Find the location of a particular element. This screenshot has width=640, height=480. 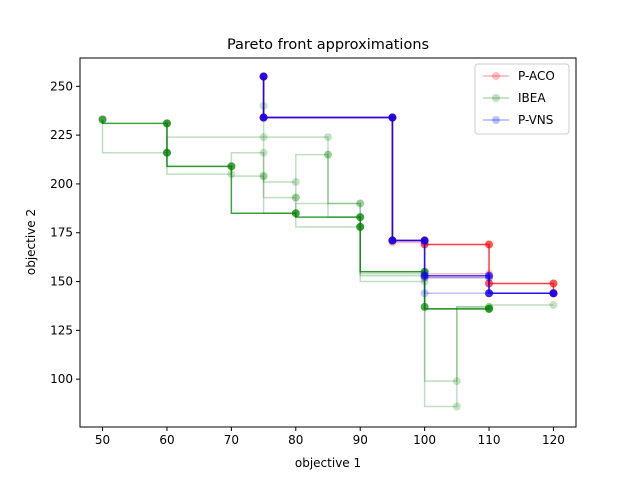

x-axis: 50 60 70 80 90 100 110 120 is located at coordinates (330, 437).